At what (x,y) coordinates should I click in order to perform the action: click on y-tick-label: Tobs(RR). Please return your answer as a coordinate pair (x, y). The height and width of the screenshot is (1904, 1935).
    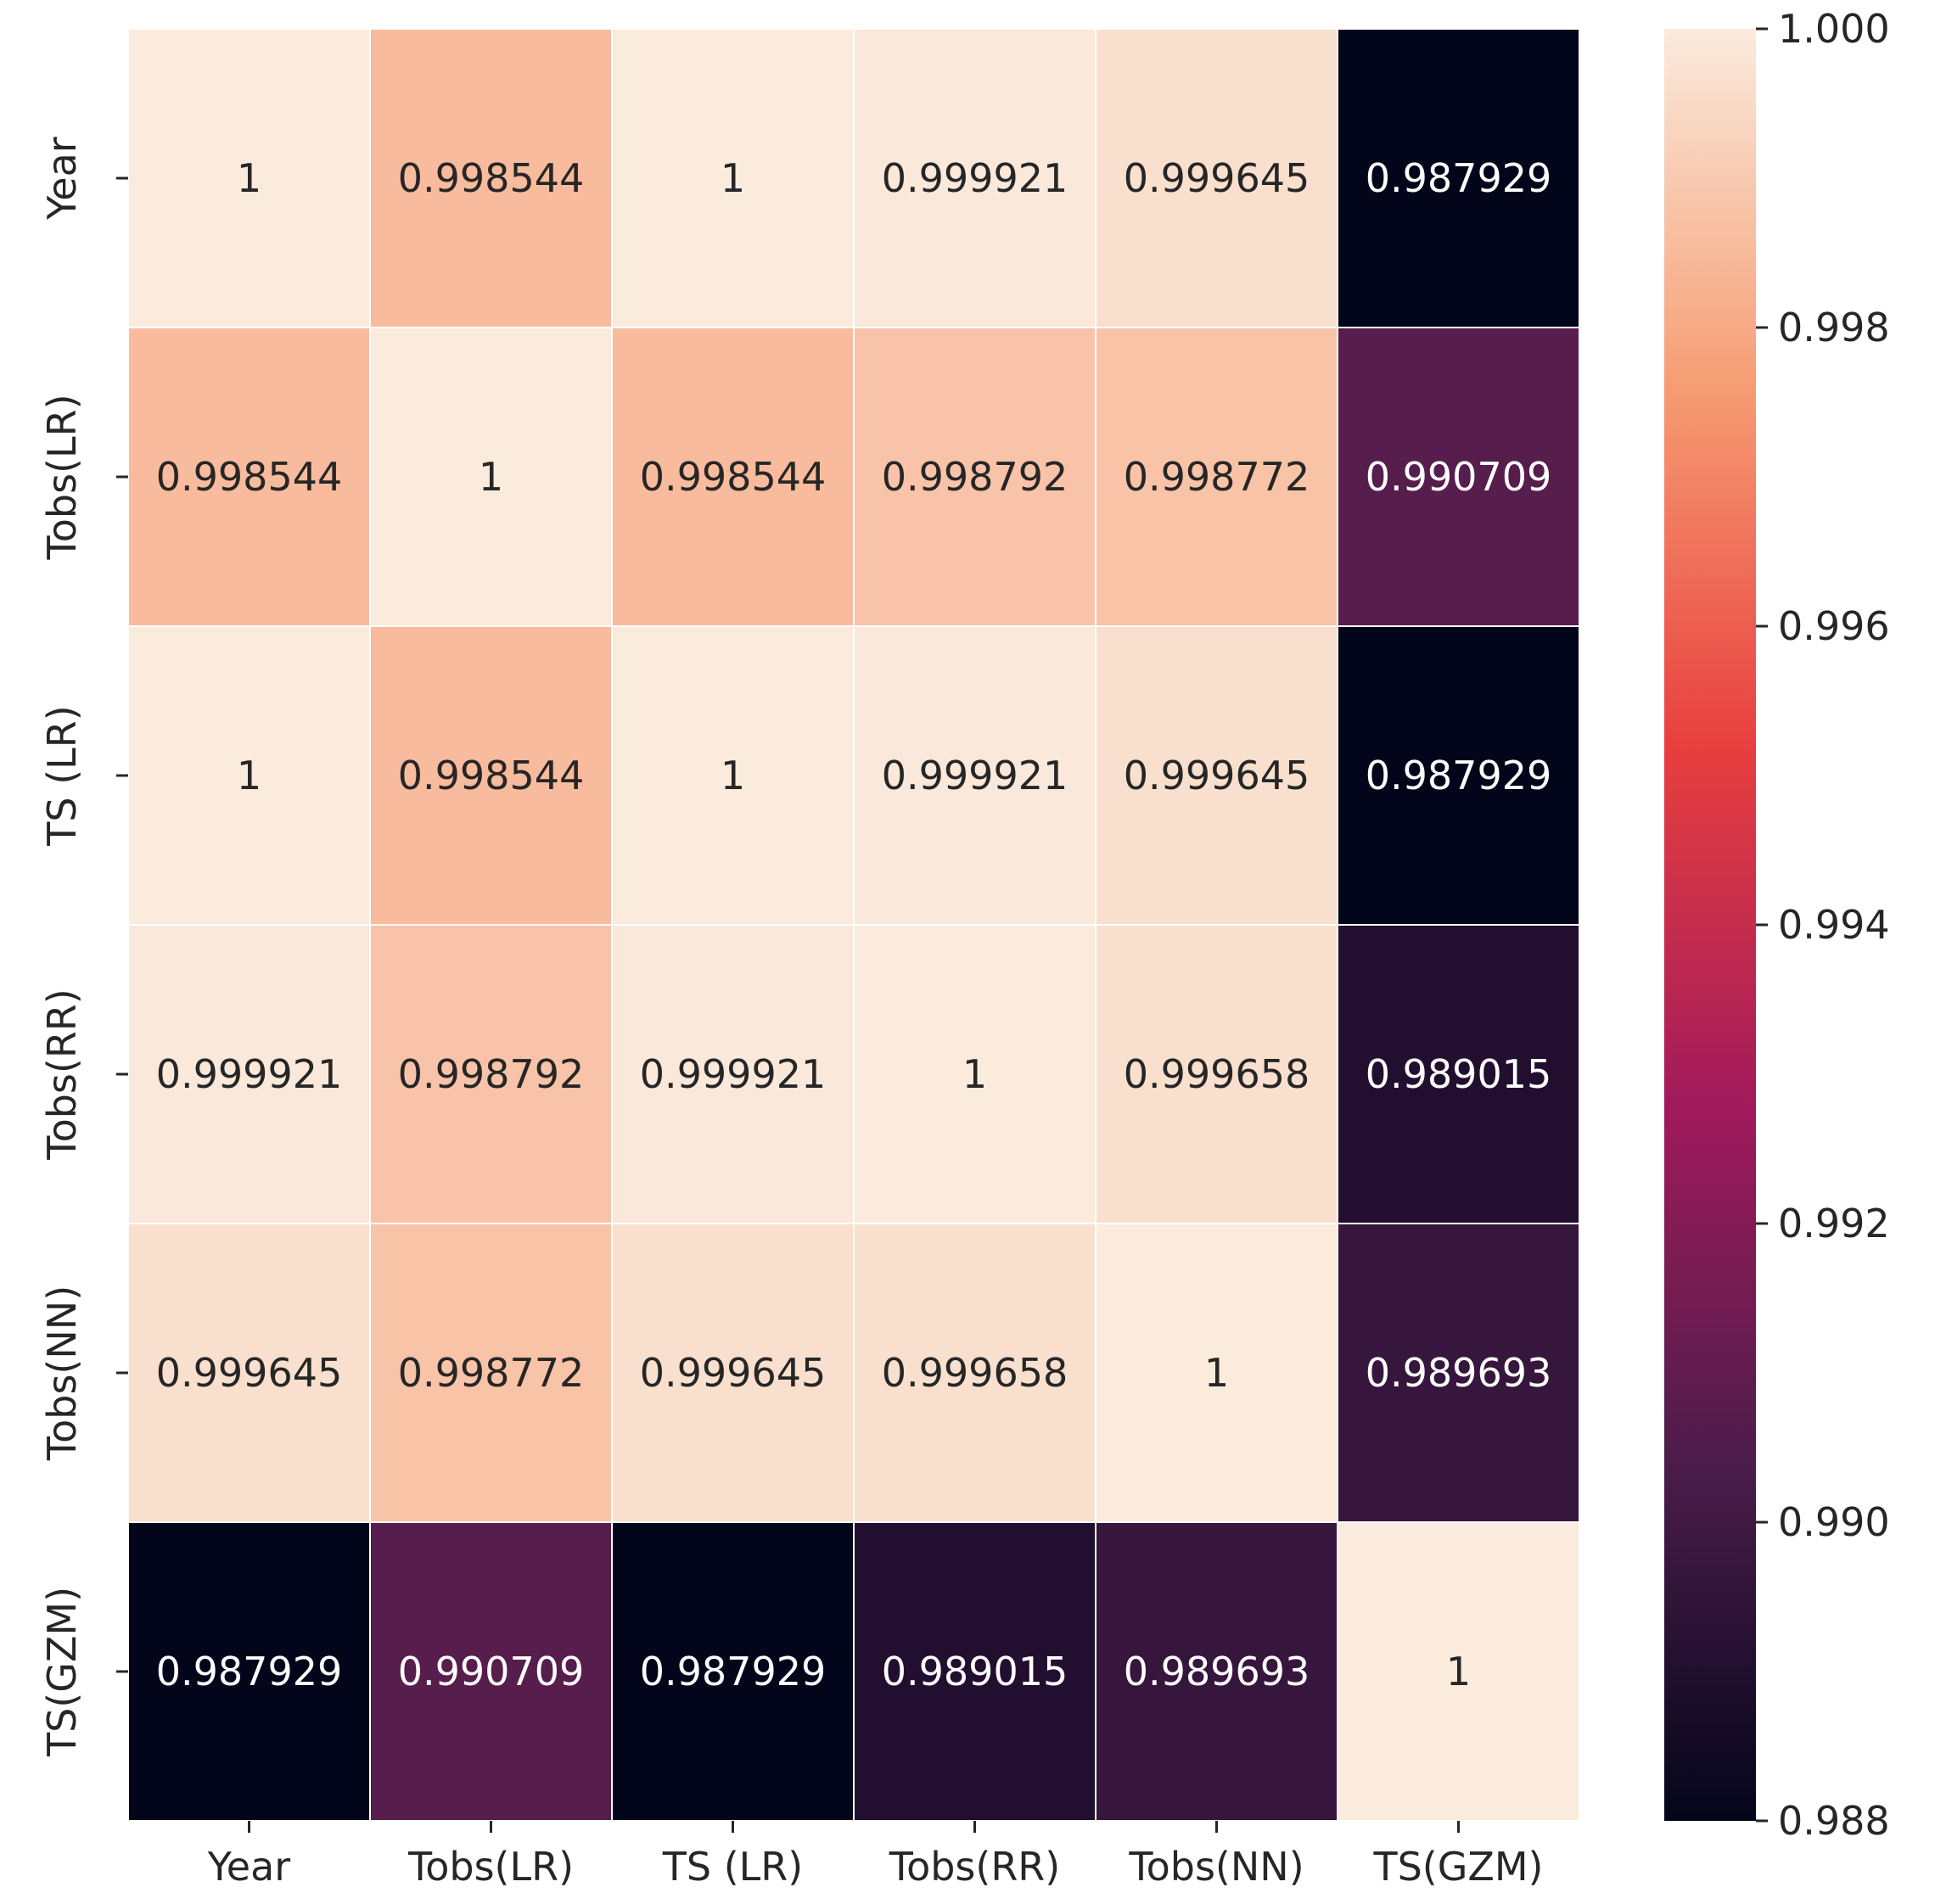
    Looking at the image, I should click on (62, 1074).